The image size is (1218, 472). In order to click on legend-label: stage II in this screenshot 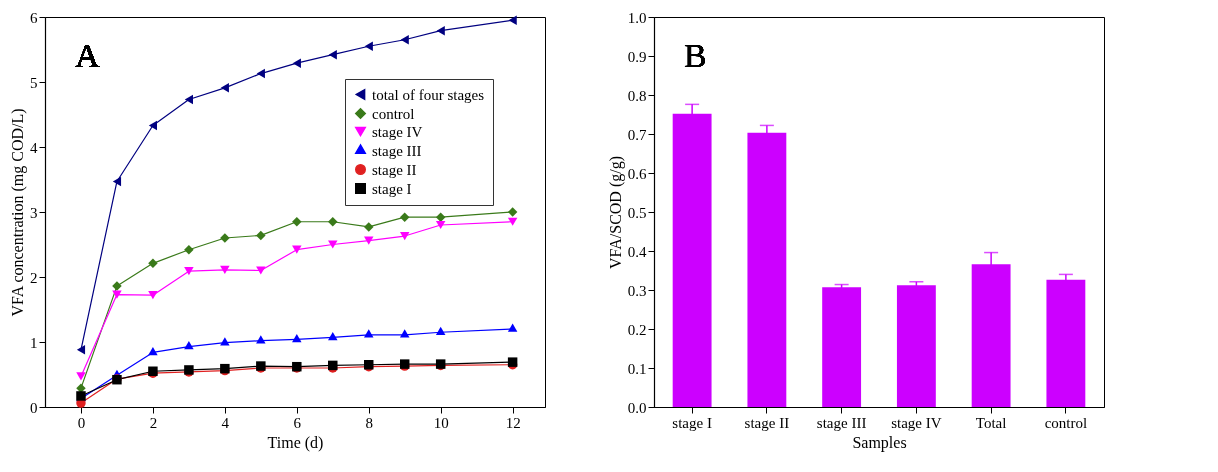, I will do `click(394, 169)`.